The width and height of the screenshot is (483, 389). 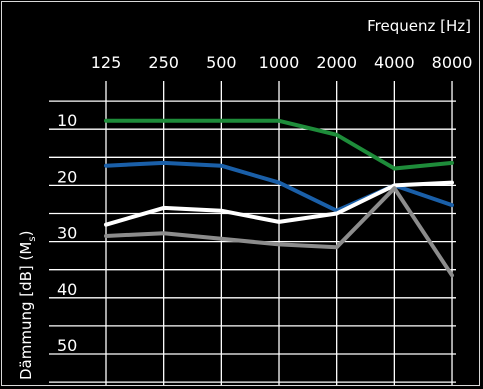 What do you see at coordinates (221, 62) in the screenshot?
I see `x-tick-label: 500` at bounding box center [221, 62].